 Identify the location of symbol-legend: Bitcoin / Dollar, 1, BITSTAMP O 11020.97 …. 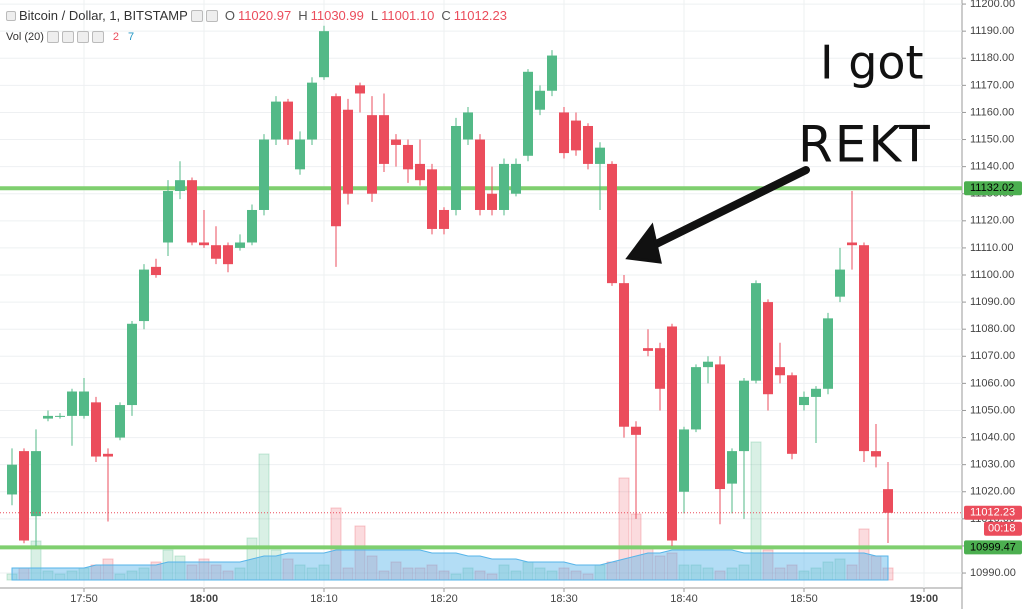
(256, 15).